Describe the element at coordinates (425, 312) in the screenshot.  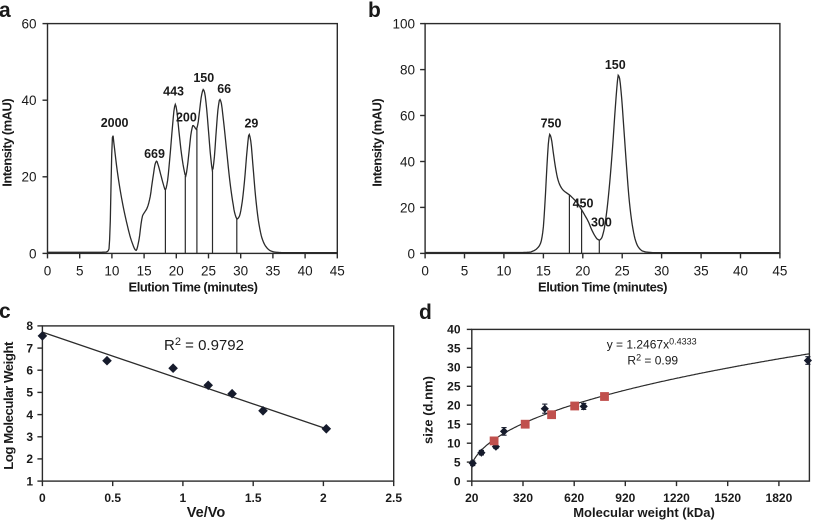
I see `svg-text: d` at that location.